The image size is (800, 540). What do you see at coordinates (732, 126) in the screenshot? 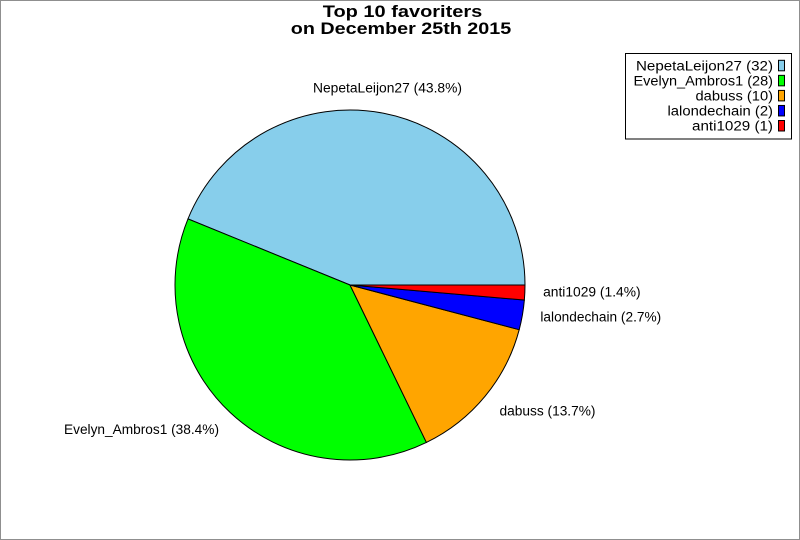
I see `svg-text: anti1029 (1)` at bounding box center [732, 126].